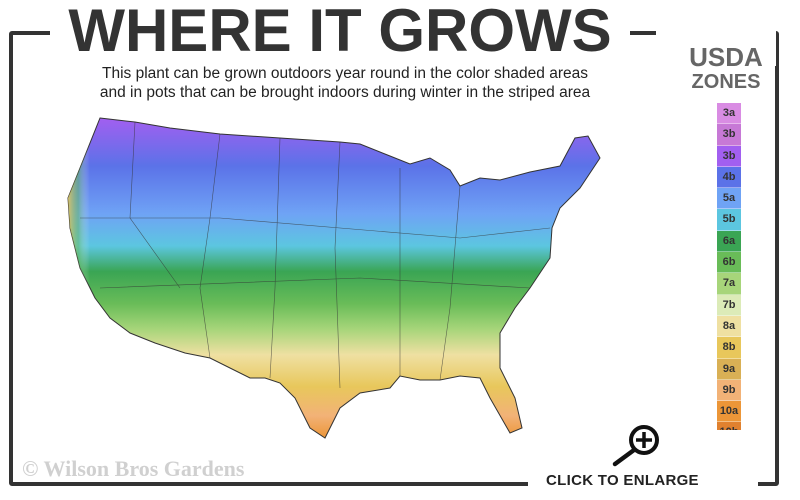 Image resolution: width=800 pixels, height=500 pixels. What do you see at coordinates (729, 369) in the screenshot?
I see `legend-zone-9a: 9a` at bounding box center [729, 369].